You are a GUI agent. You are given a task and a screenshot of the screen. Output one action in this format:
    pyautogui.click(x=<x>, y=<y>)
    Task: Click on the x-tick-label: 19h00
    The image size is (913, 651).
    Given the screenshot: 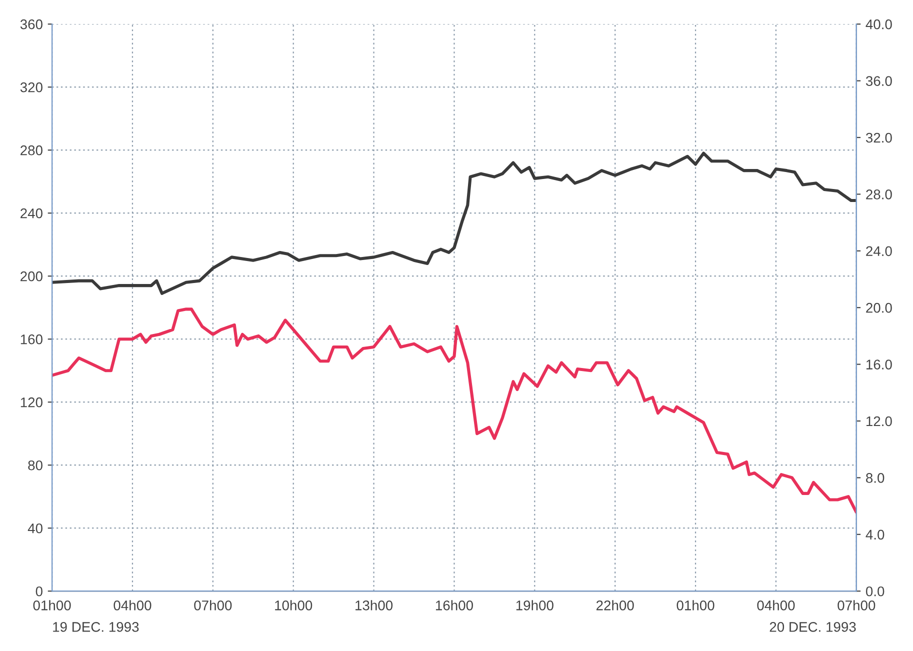 What is the action you would take?
    pyautogui.click(x=535, y=605)
    